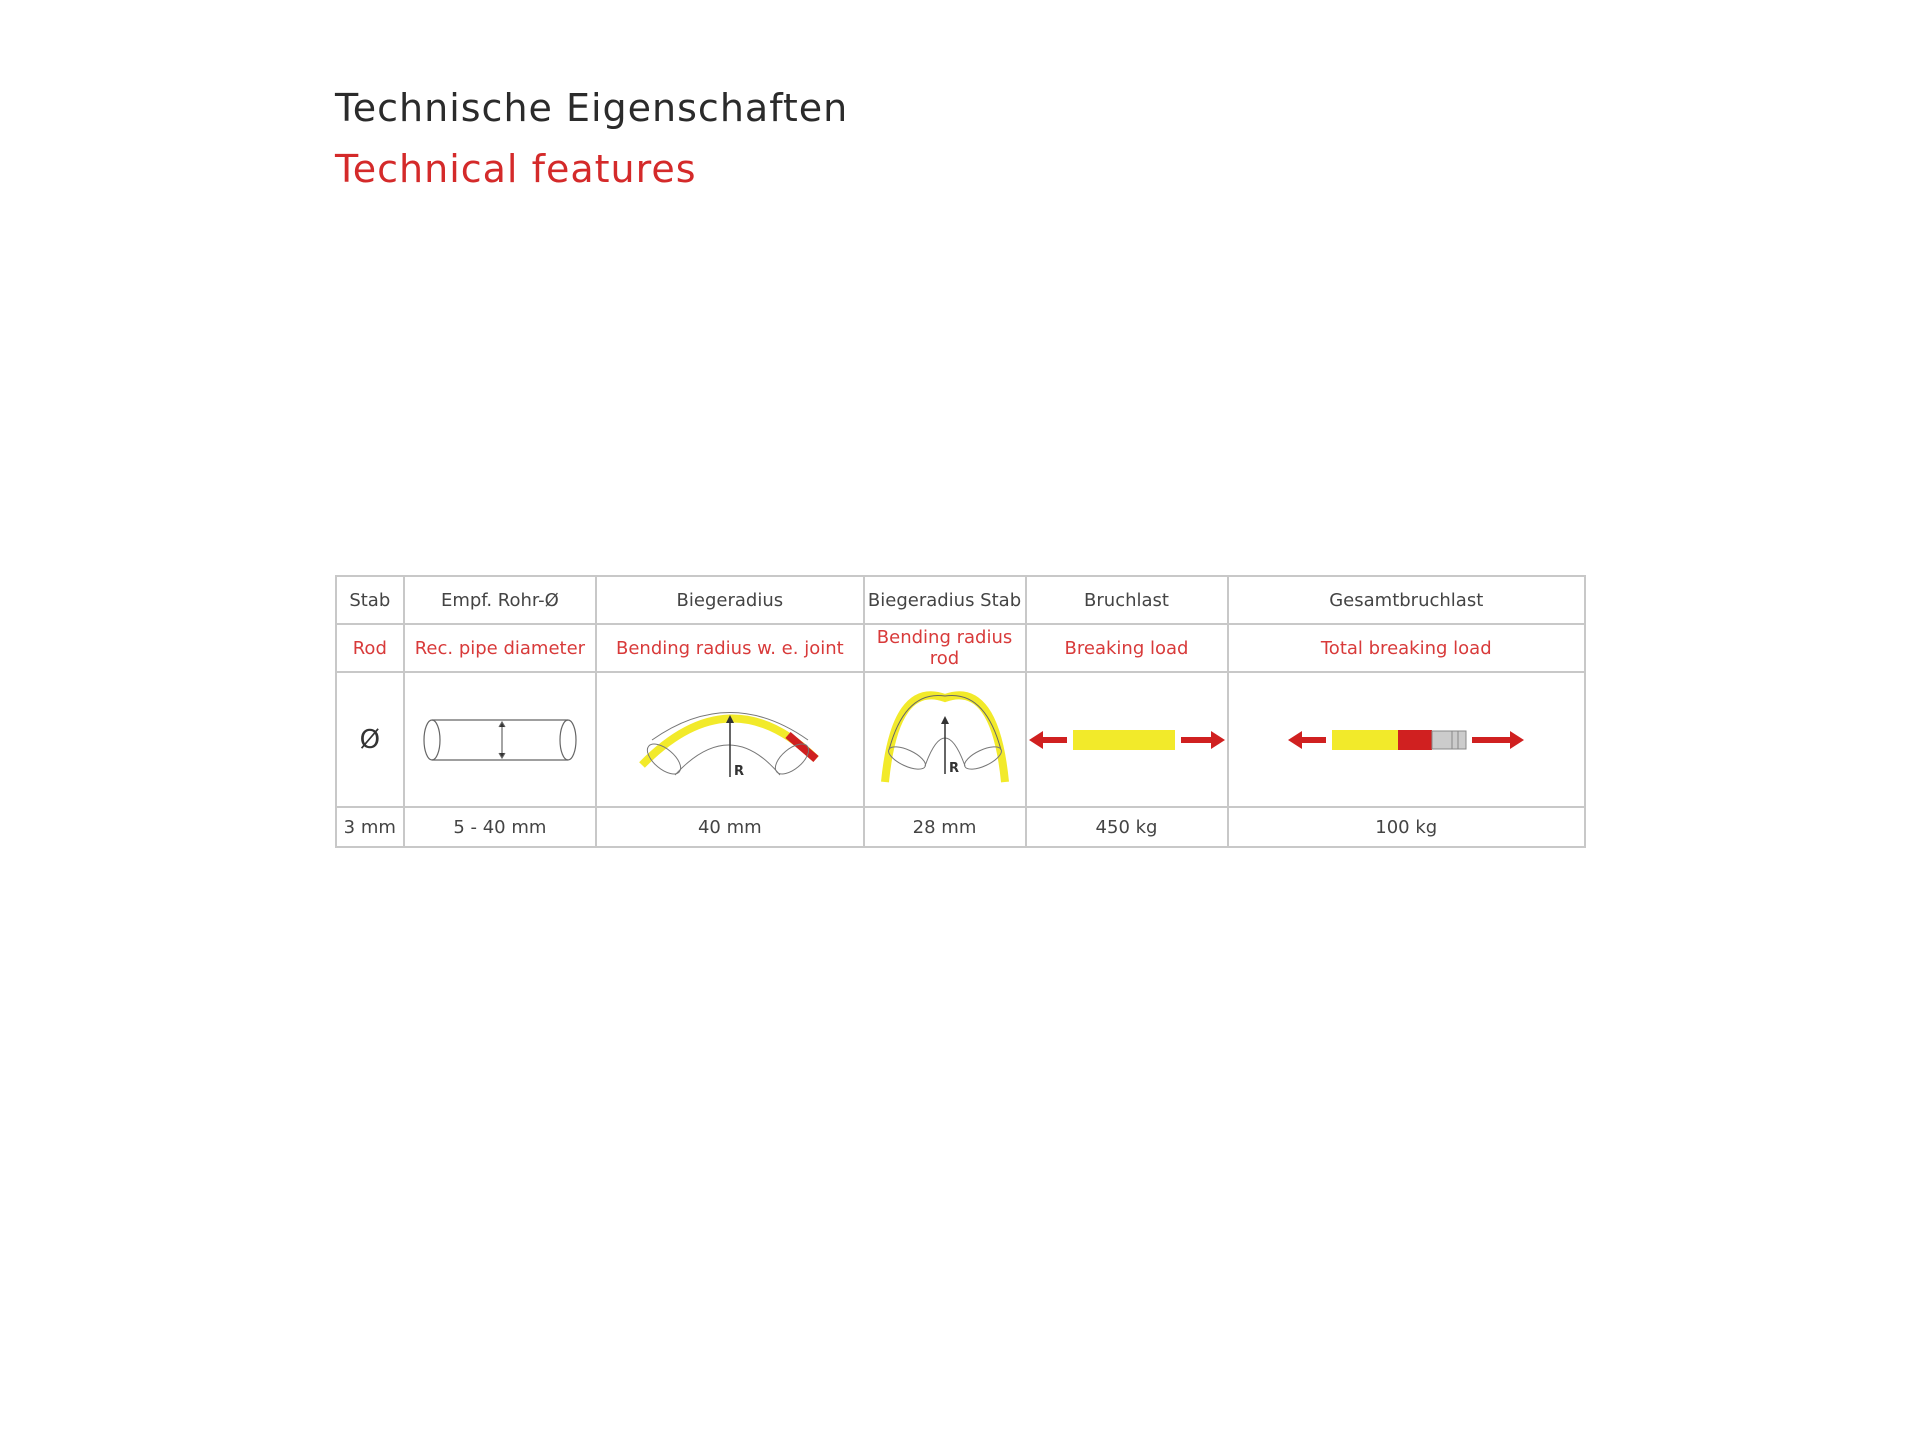 The width and height of the screenshot is (1920, 1439). Describe the element at coordinates (944, 600) in the screenshot. I see `header-bend-rod: Biegeradius Stab` at that location.